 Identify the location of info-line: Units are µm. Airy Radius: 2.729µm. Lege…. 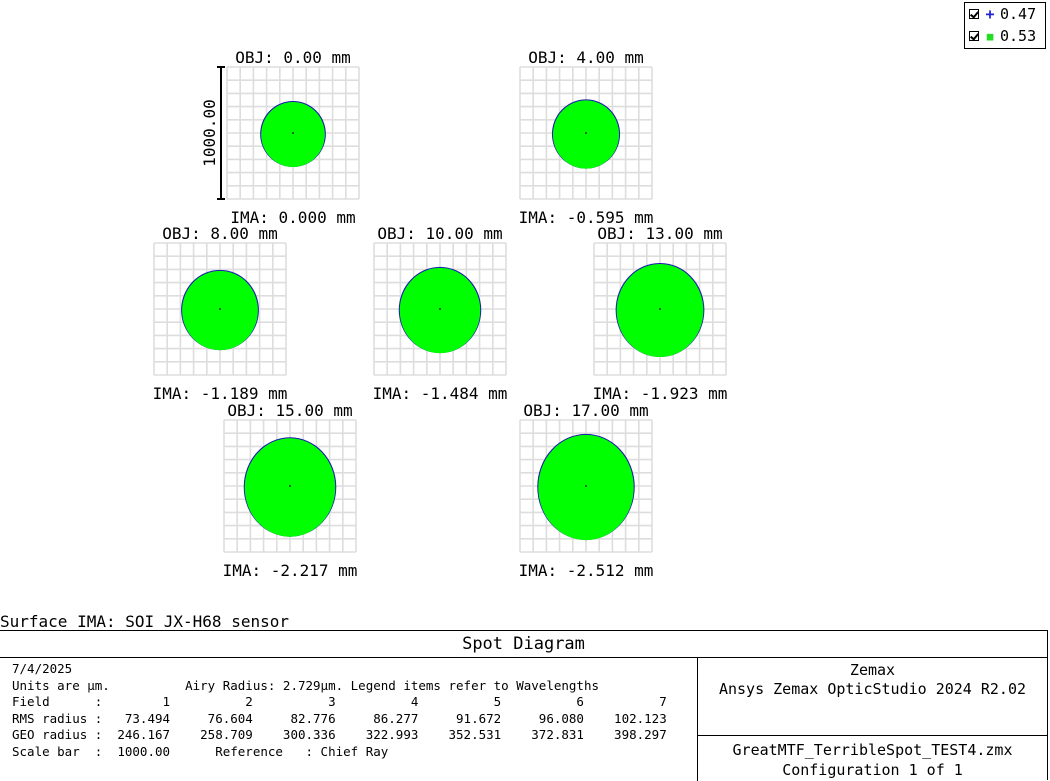
(305, 685).